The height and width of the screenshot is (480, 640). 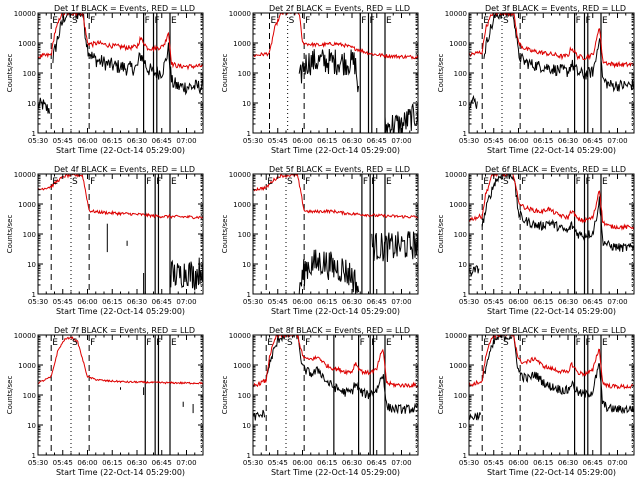 What do you see at coordinates (124, 169) in the screenshot?
I see `panel-title: Det 4f BLACK = Events, RED = LLD` at bounding box center [124, 169].